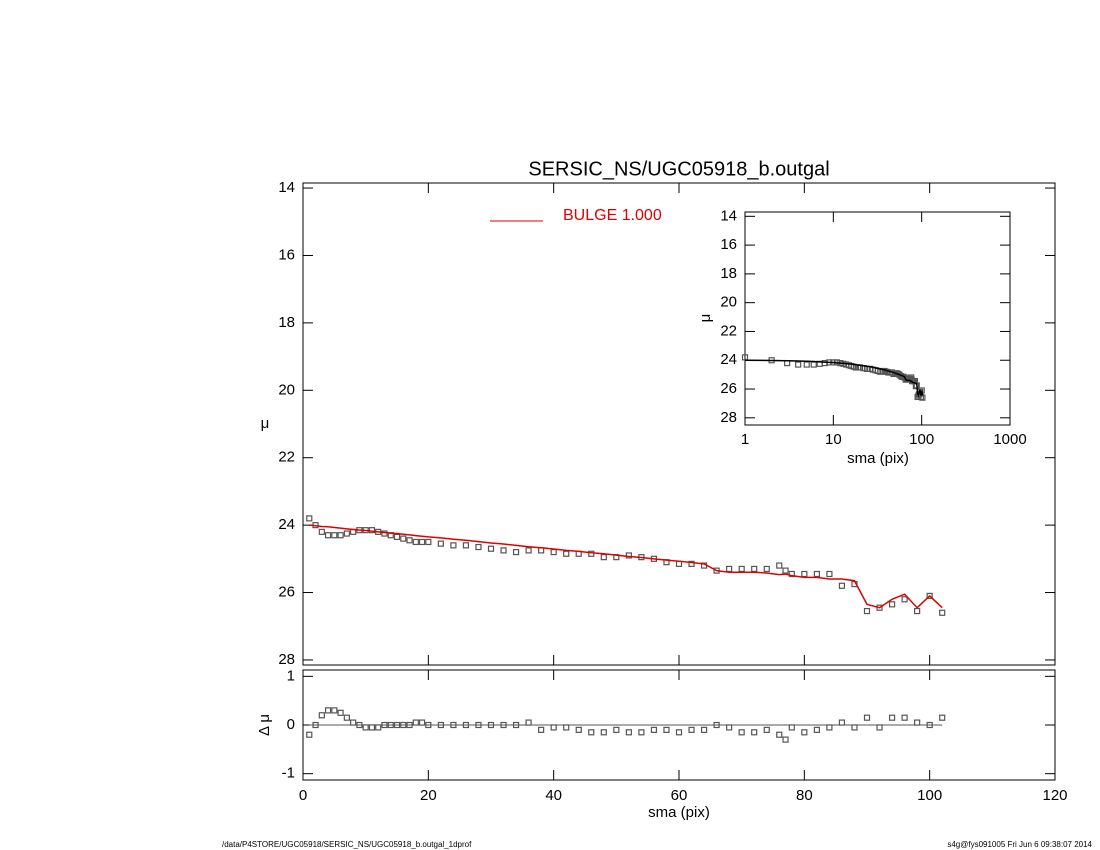 Image resolution: width=1100 pixels, height=850 pixels. Describe the element at coordinates (553, 795) in the screenshot. I see `x-tick-label: 40` at that location.